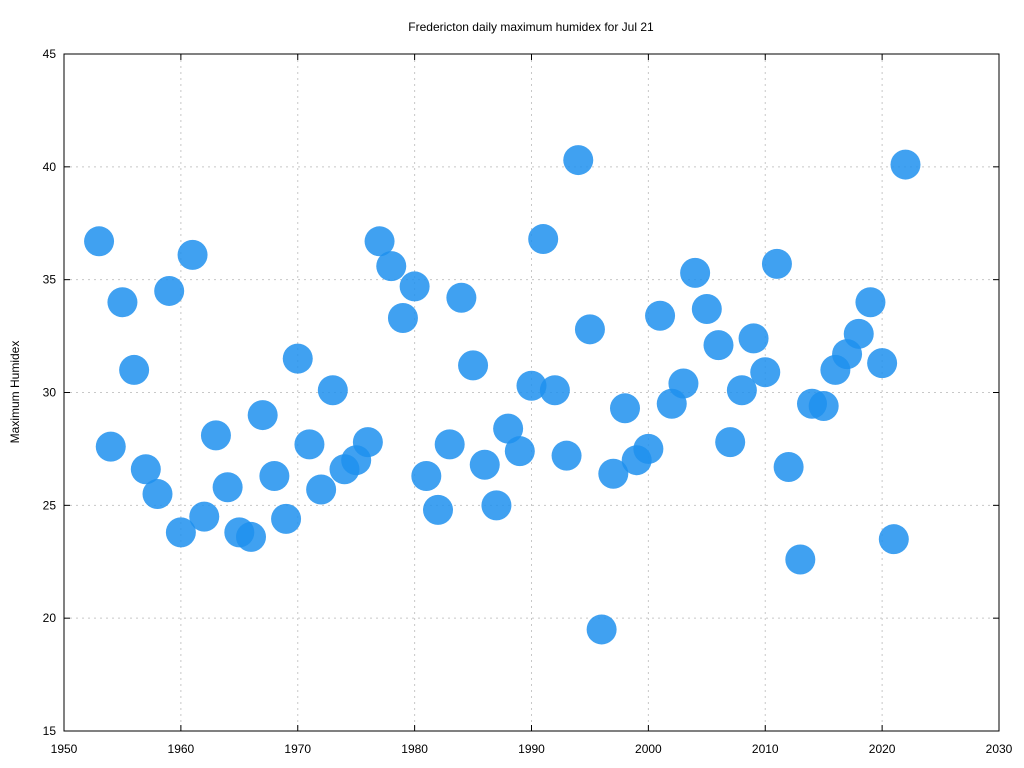  I want to click on x-tick-label: 2020, so click(882, 749).